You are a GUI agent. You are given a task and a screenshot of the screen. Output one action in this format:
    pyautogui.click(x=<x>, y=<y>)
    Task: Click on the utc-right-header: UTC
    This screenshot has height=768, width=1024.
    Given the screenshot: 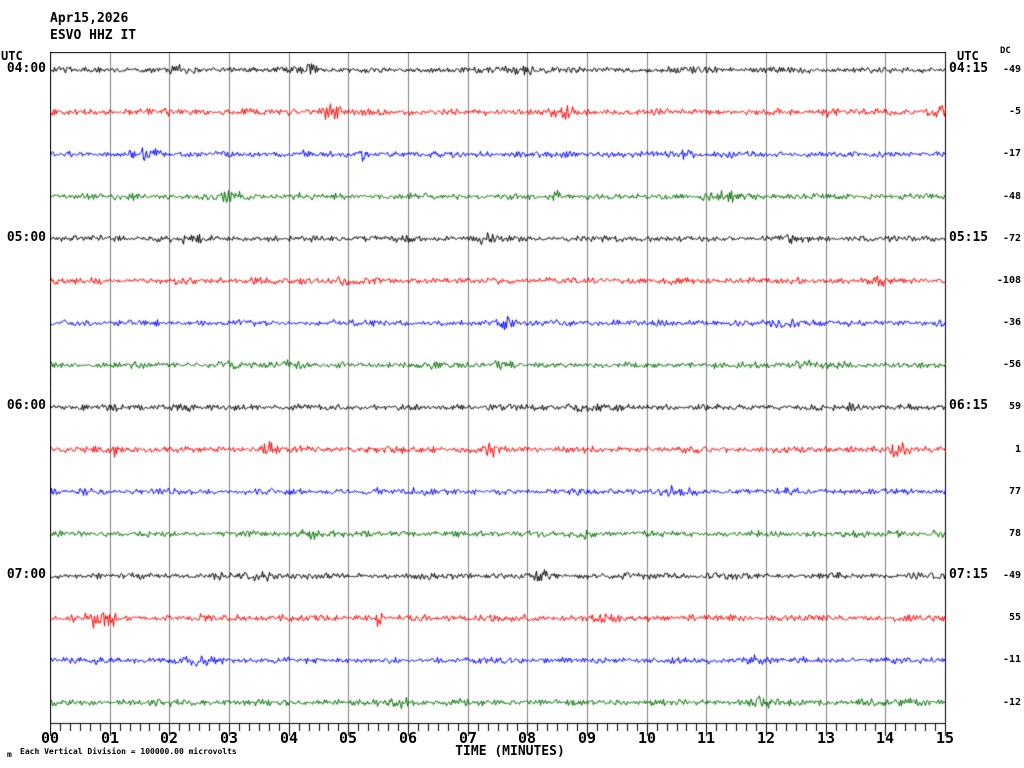 What is the action you would take?
    pyautogui.click(x=968, y=56)
    